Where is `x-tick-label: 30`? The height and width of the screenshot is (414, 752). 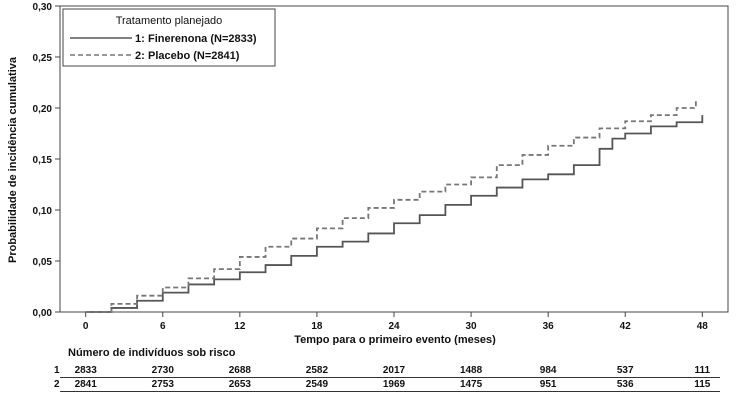 x-tick-label: 30 is located at coordinates (472, 326).